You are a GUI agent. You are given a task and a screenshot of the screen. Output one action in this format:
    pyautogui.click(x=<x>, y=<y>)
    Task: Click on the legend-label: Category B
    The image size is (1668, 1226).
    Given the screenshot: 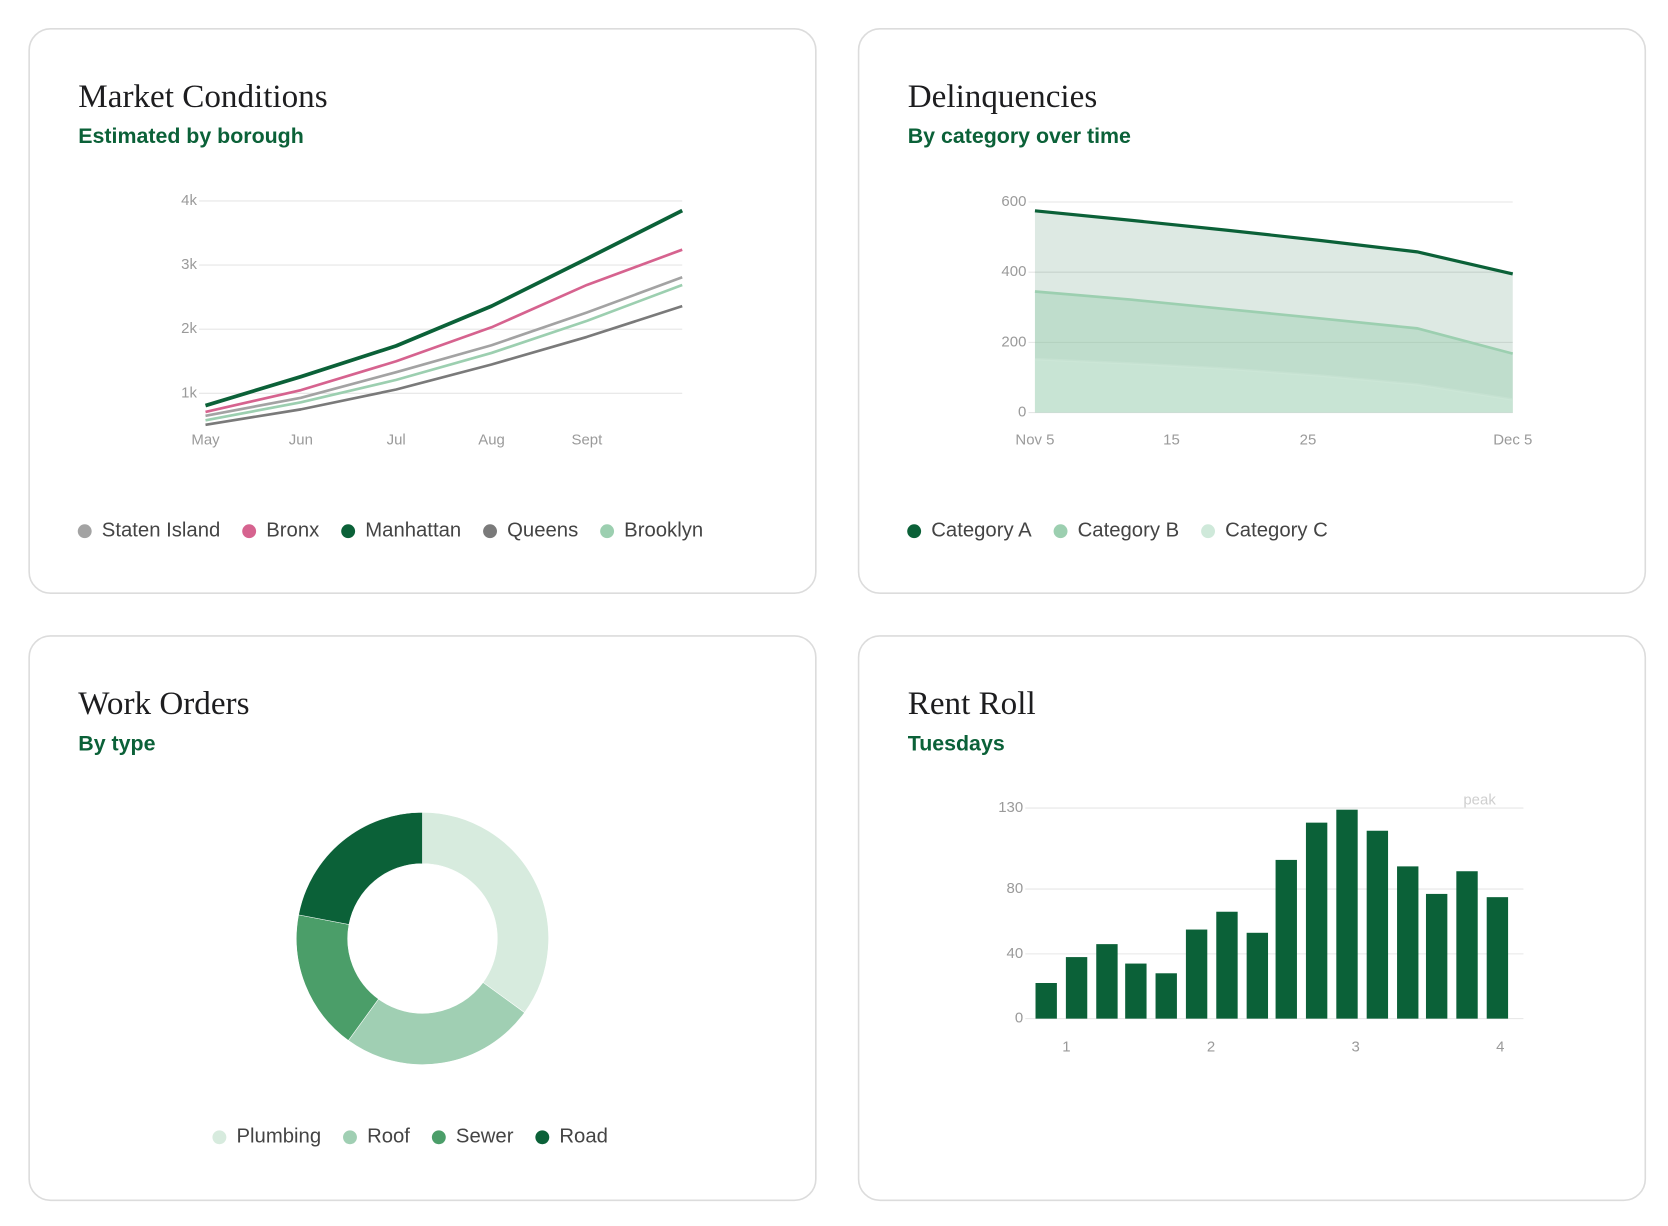 What is the action you would take?
    pyautogui.click(x=1129, y=531)
    